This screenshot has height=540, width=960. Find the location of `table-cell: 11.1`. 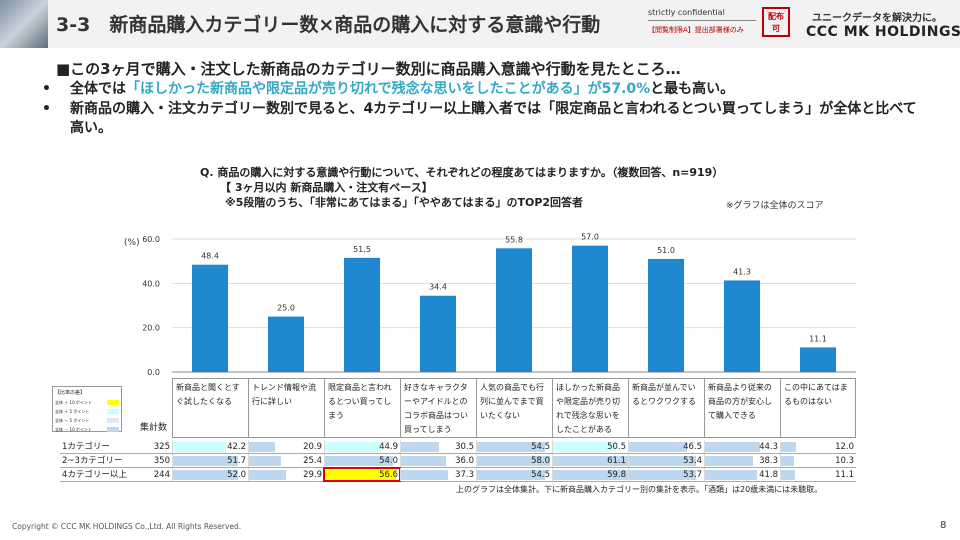

table-cell: 11.1 is located at coordinates (818, 474).